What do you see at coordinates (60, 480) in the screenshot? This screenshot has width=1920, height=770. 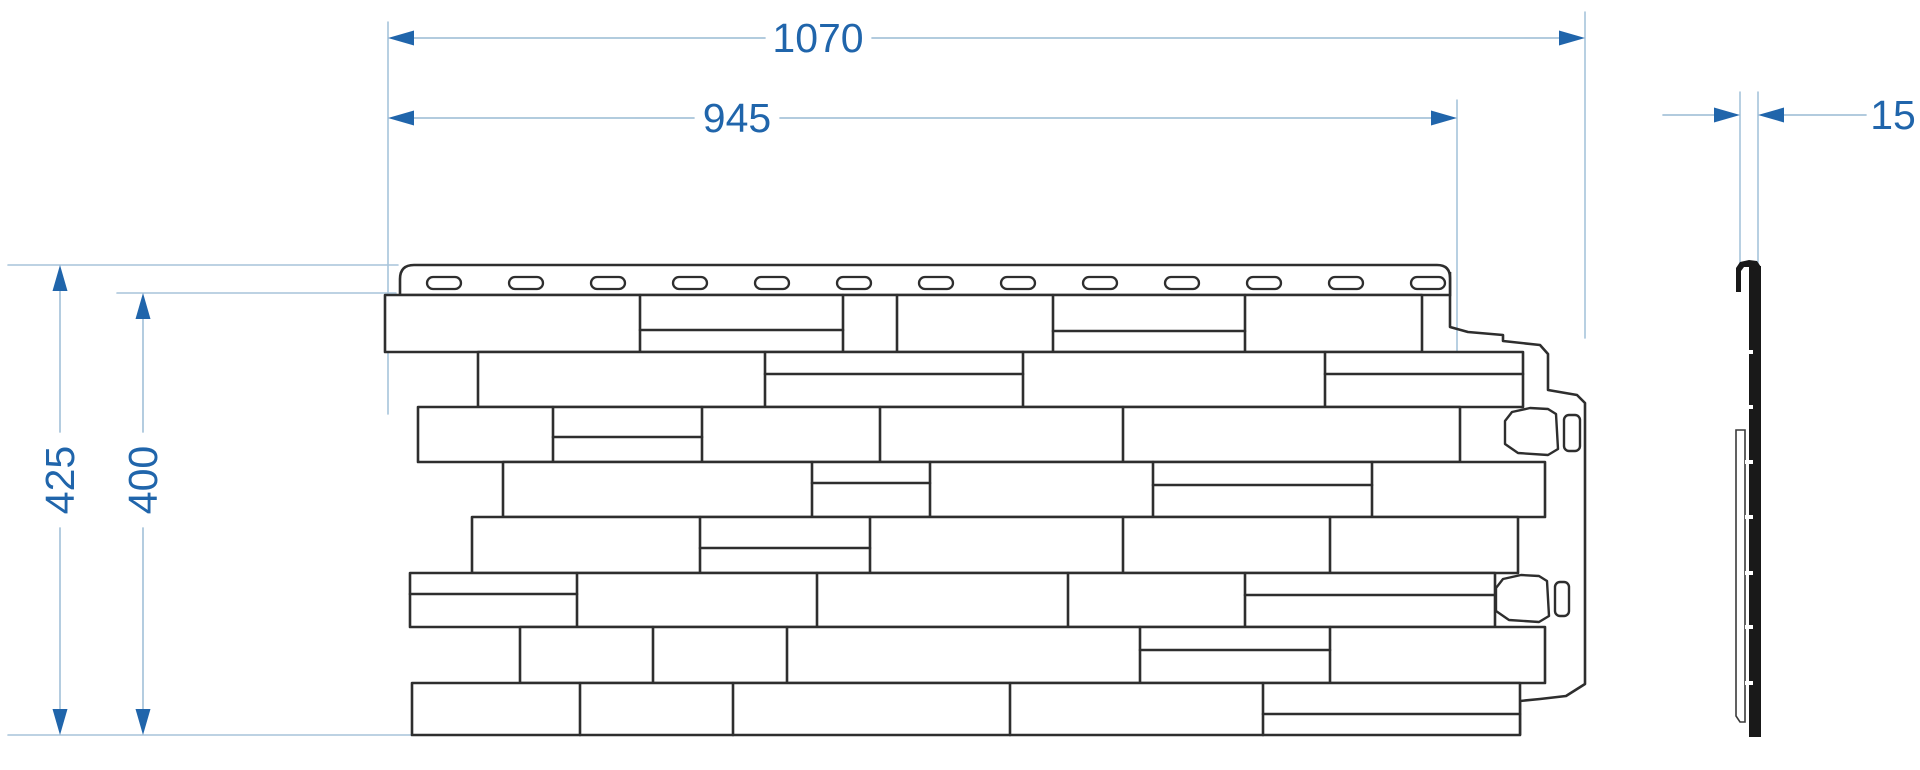 I see `dim-label-overall-height: 425` at bounding box center [60, 480].